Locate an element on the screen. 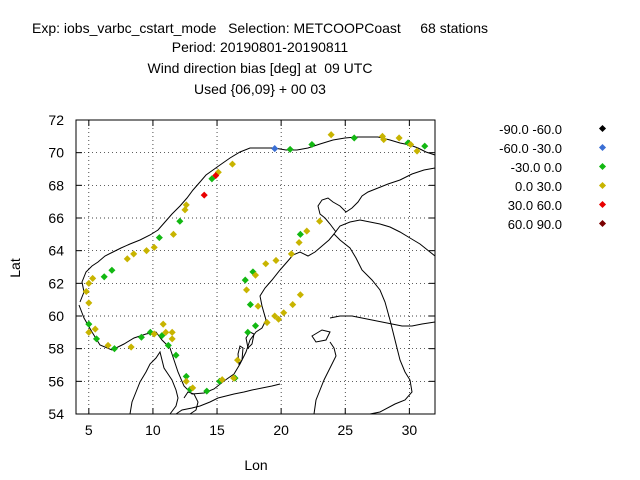 The image size is (640, 480). legend-label: 60.0 90.0 is located at coordinates (534, 224).